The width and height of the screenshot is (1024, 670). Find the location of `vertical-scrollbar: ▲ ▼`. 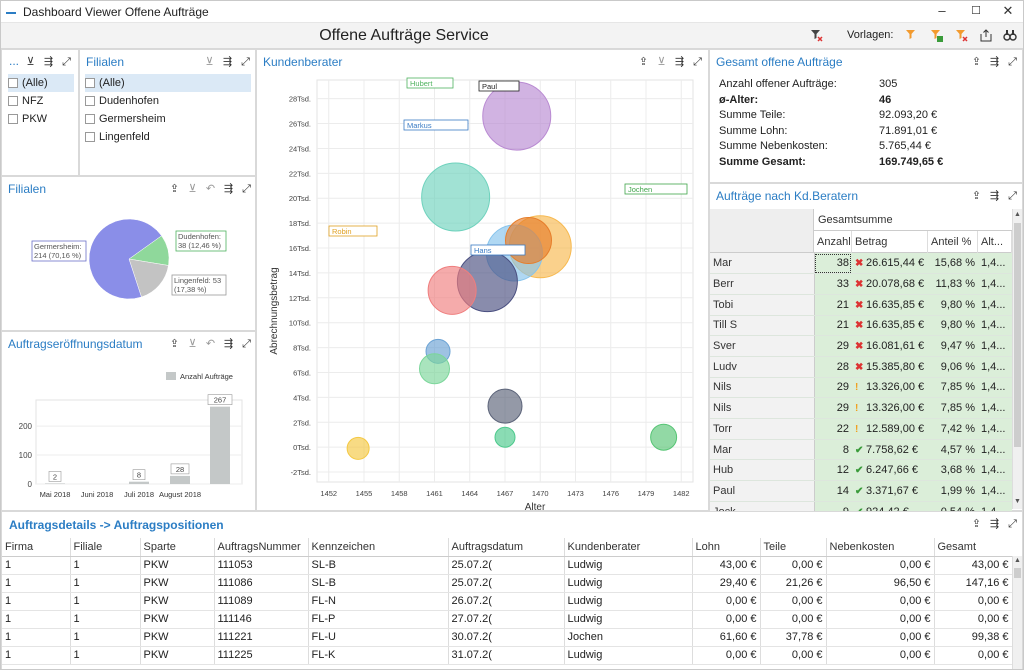

vertical-scrollbar: ▲ ▼ is located at coordinates (1017, 359).